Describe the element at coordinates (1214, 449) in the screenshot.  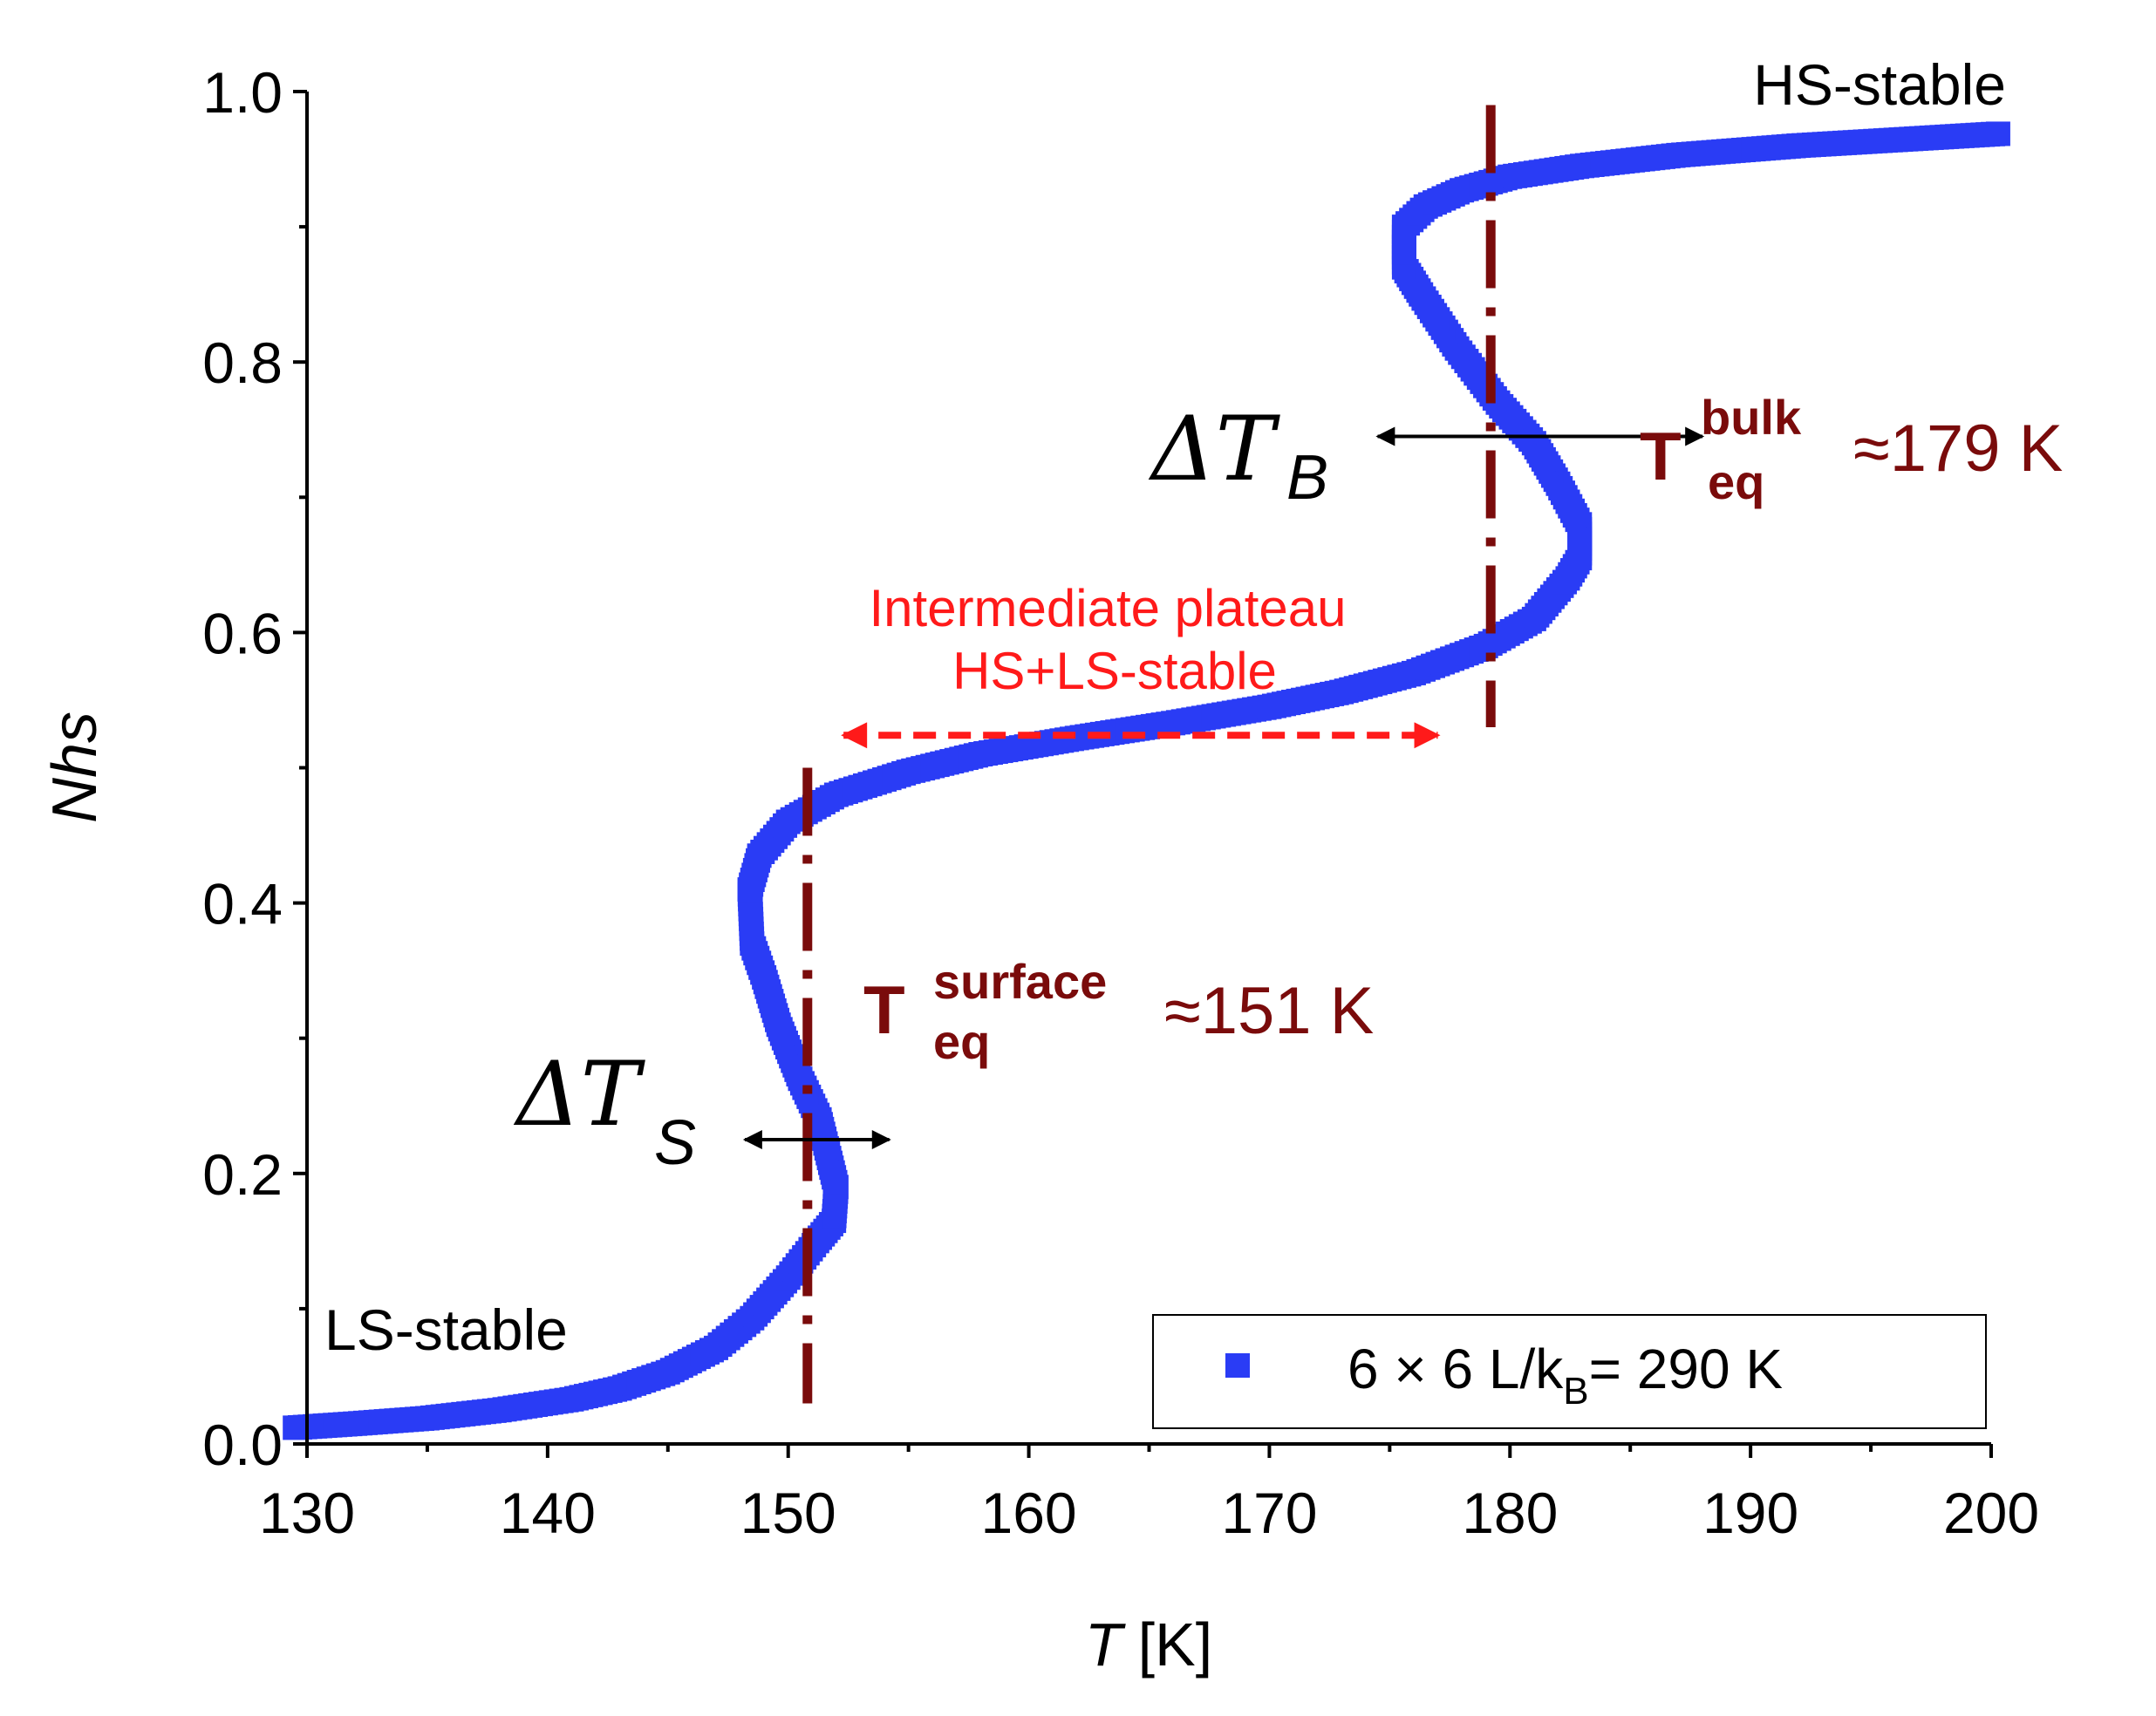
I see `delta-tb-label: ΔT` at that location.